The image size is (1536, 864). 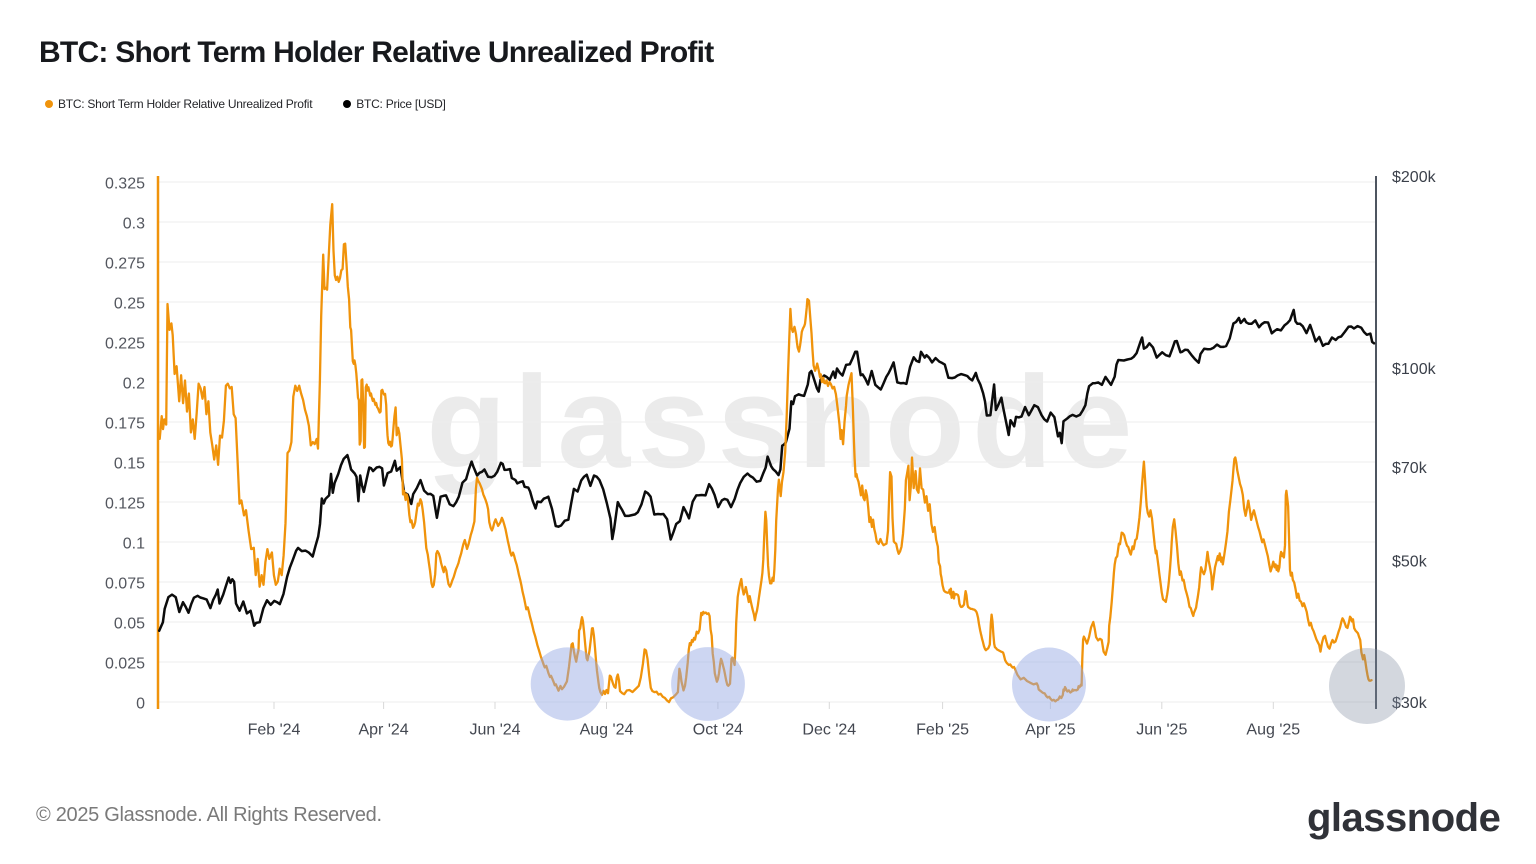 I want to click on svg-text: 0.175, so click(x=125, y=424).